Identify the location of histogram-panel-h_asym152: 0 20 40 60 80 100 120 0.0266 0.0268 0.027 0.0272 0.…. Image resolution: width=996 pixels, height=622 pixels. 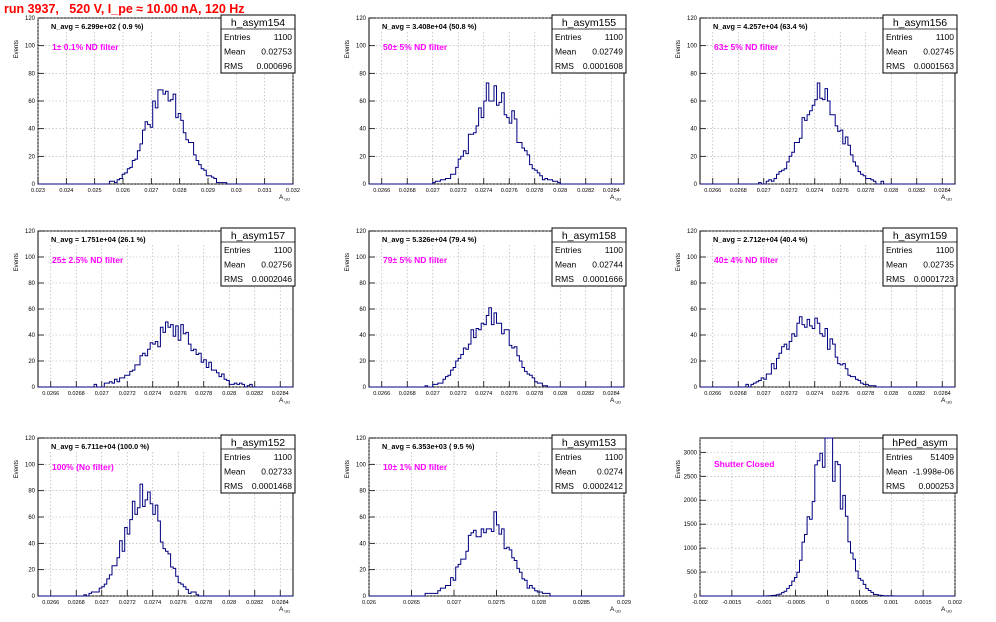
(155, 524).